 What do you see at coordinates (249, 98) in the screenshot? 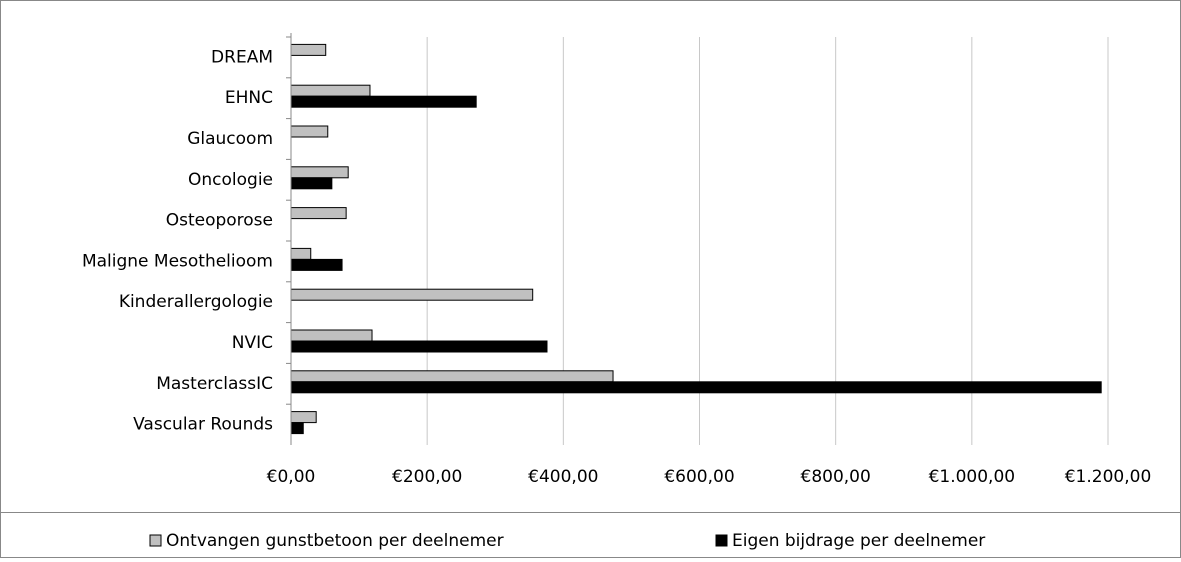
I see `y-tick-label: EHNC` at bounding box center [249, 98].